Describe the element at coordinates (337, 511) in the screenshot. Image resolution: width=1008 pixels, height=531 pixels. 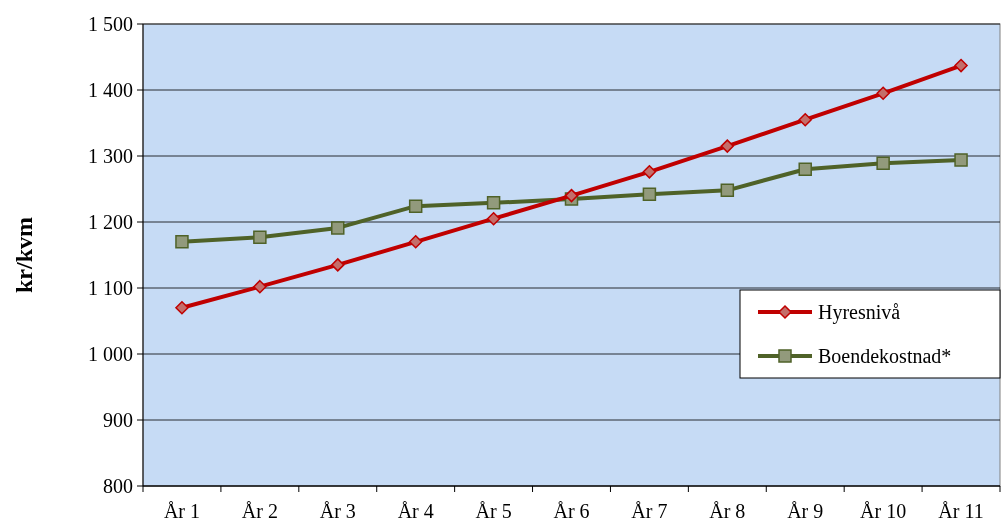
I see `x-tick-label: År 3` at that location.